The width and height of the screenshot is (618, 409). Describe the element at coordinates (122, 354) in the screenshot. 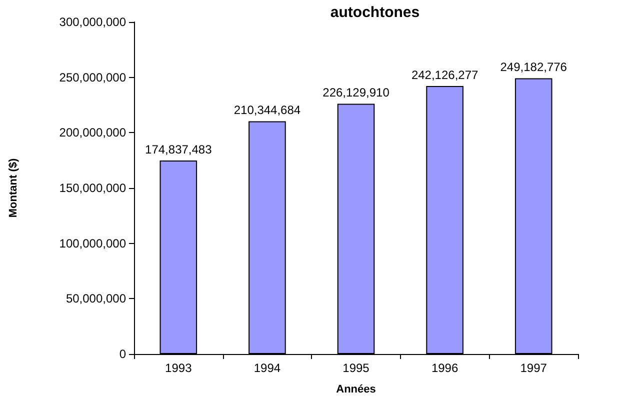

I see `y-tick-label: 0` at that location.